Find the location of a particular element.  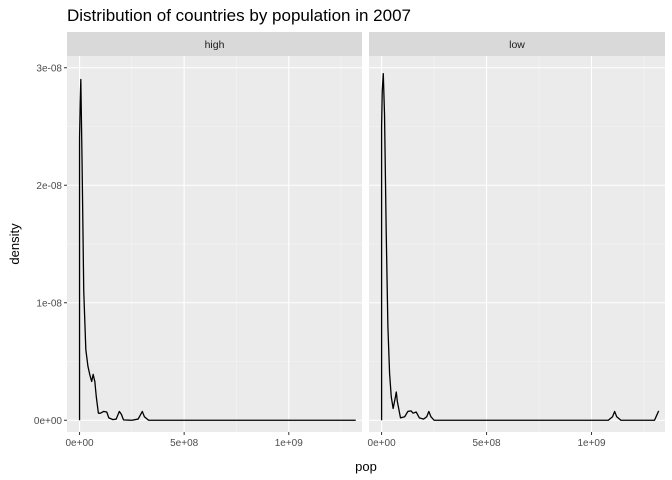

facet-strip-label-high: high is located at coordinates (215, 45).